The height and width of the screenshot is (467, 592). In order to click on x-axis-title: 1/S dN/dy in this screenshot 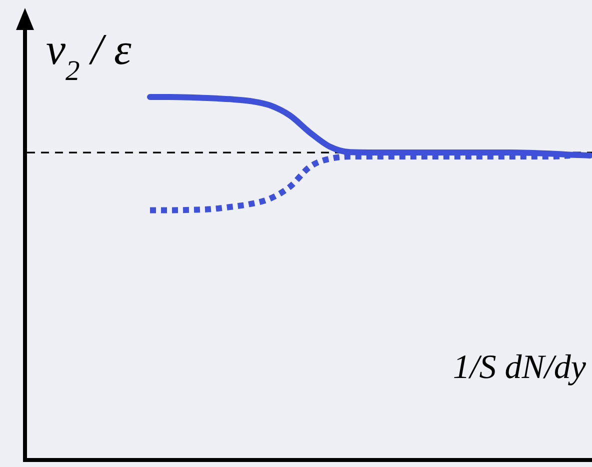, I will do `click(519, 367)`.